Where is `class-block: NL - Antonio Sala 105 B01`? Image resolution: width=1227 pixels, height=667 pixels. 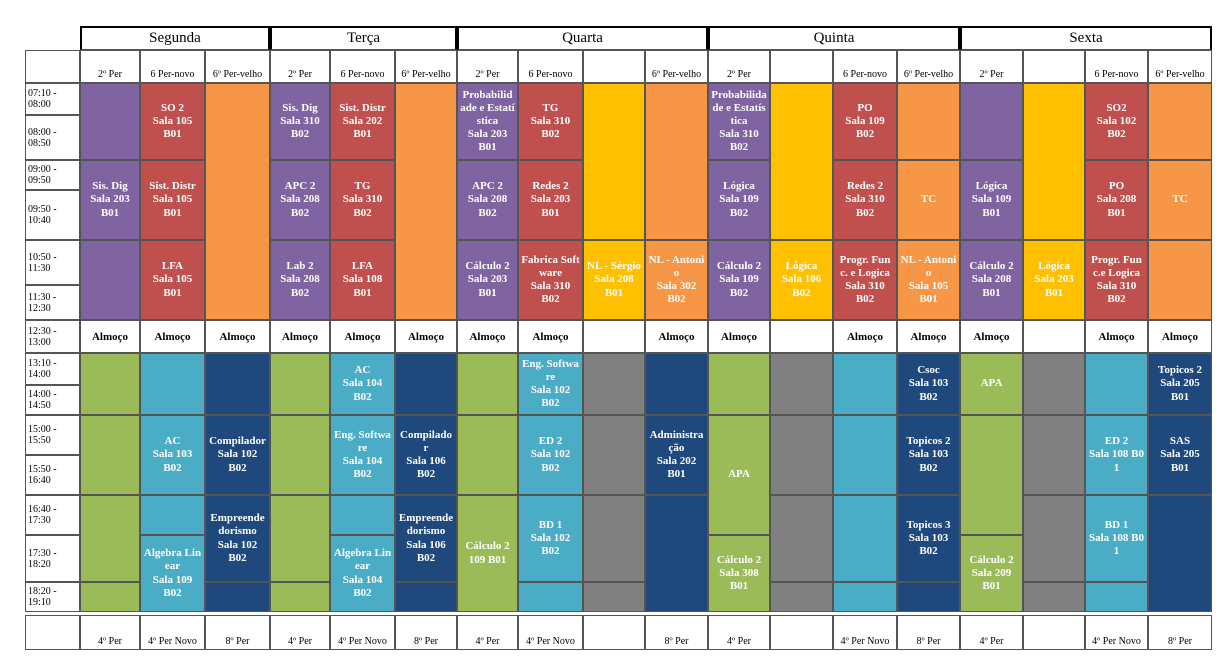
class-block: NL - Antonio Sala 105 B01 is located at coordinates (928, 280).